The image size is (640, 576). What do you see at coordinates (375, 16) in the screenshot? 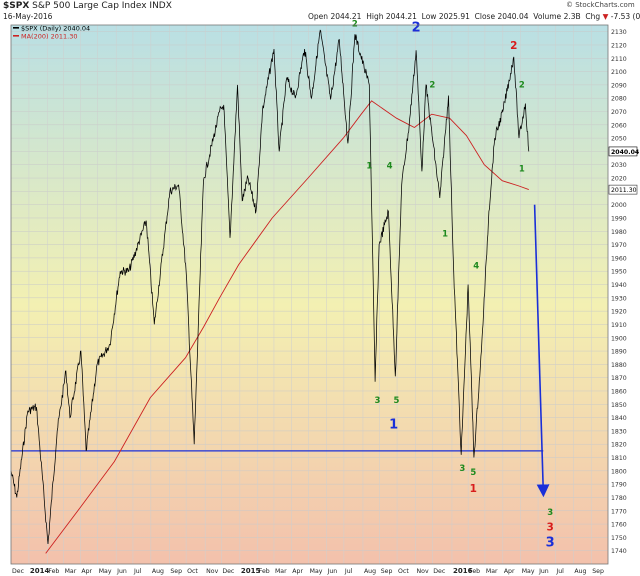
I see `high-label: High` at bounding box center [375, 16].